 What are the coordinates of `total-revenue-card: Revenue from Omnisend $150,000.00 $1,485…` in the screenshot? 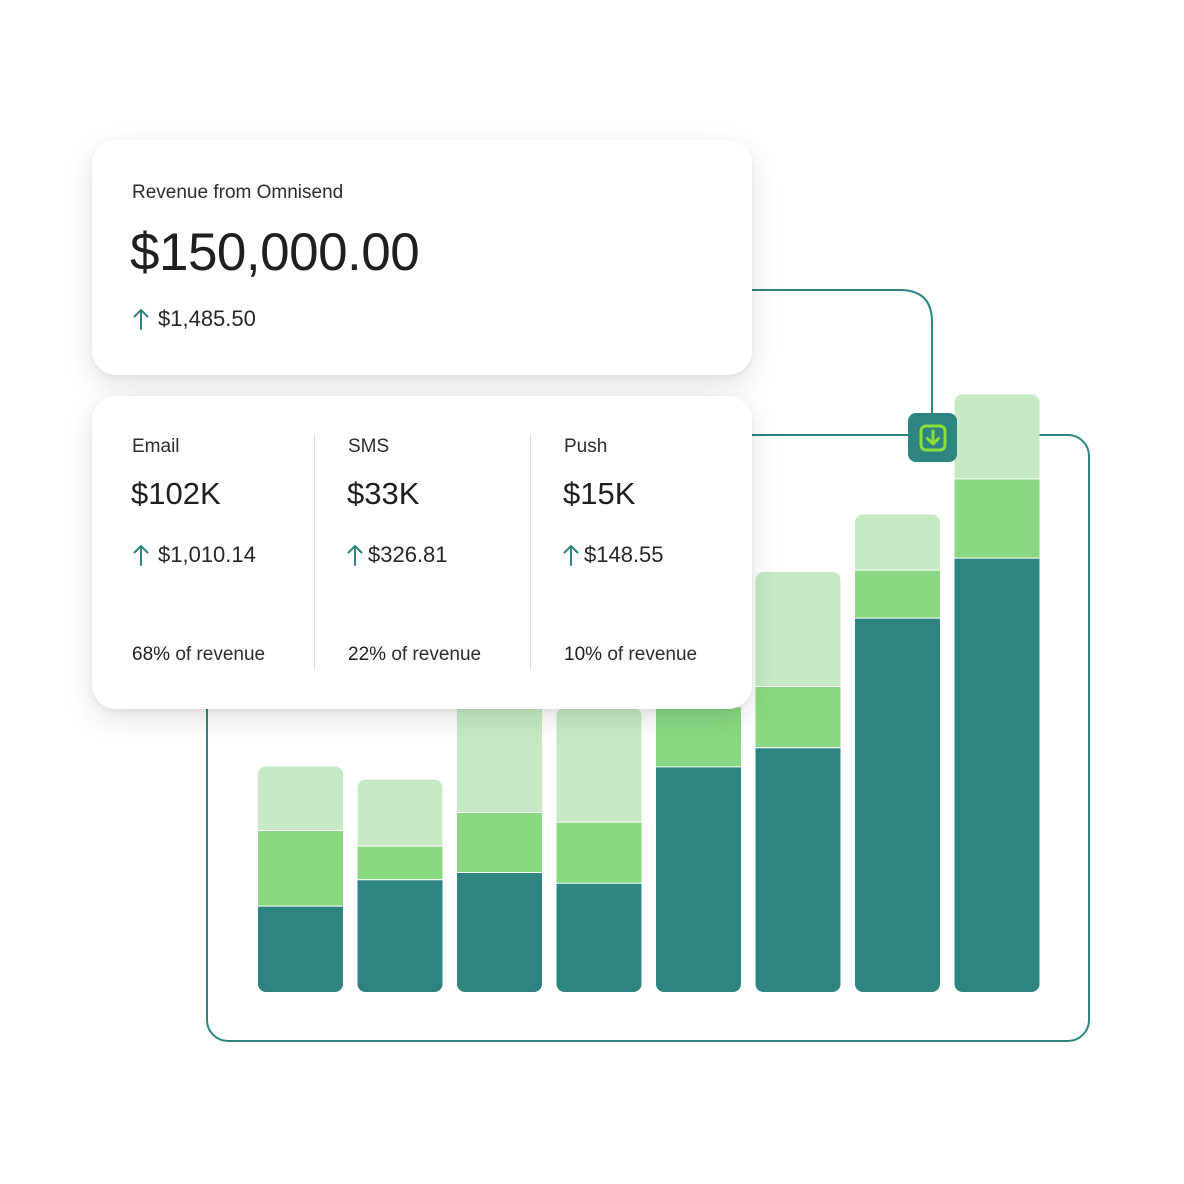 It's located at (422, 257).